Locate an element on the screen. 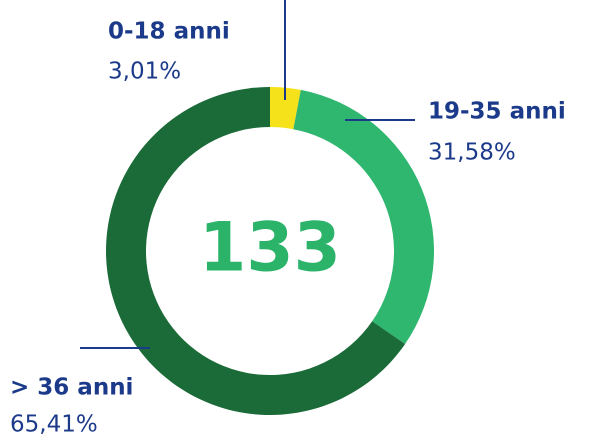  value-label: 65,41% is located at coordinates (54, 425).